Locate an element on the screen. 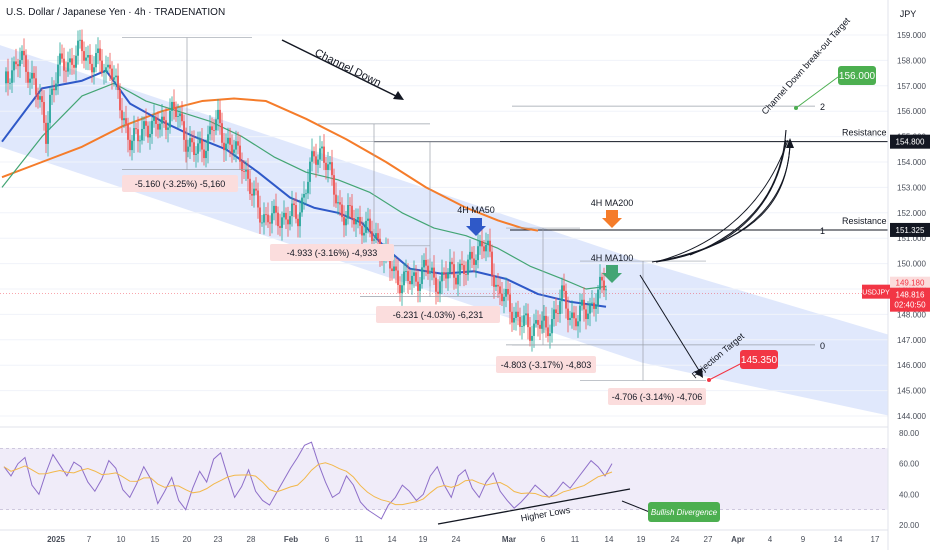 The height and width of the screenshot is (550, 932). ma100-arrow is located at coordinates (612, 274).